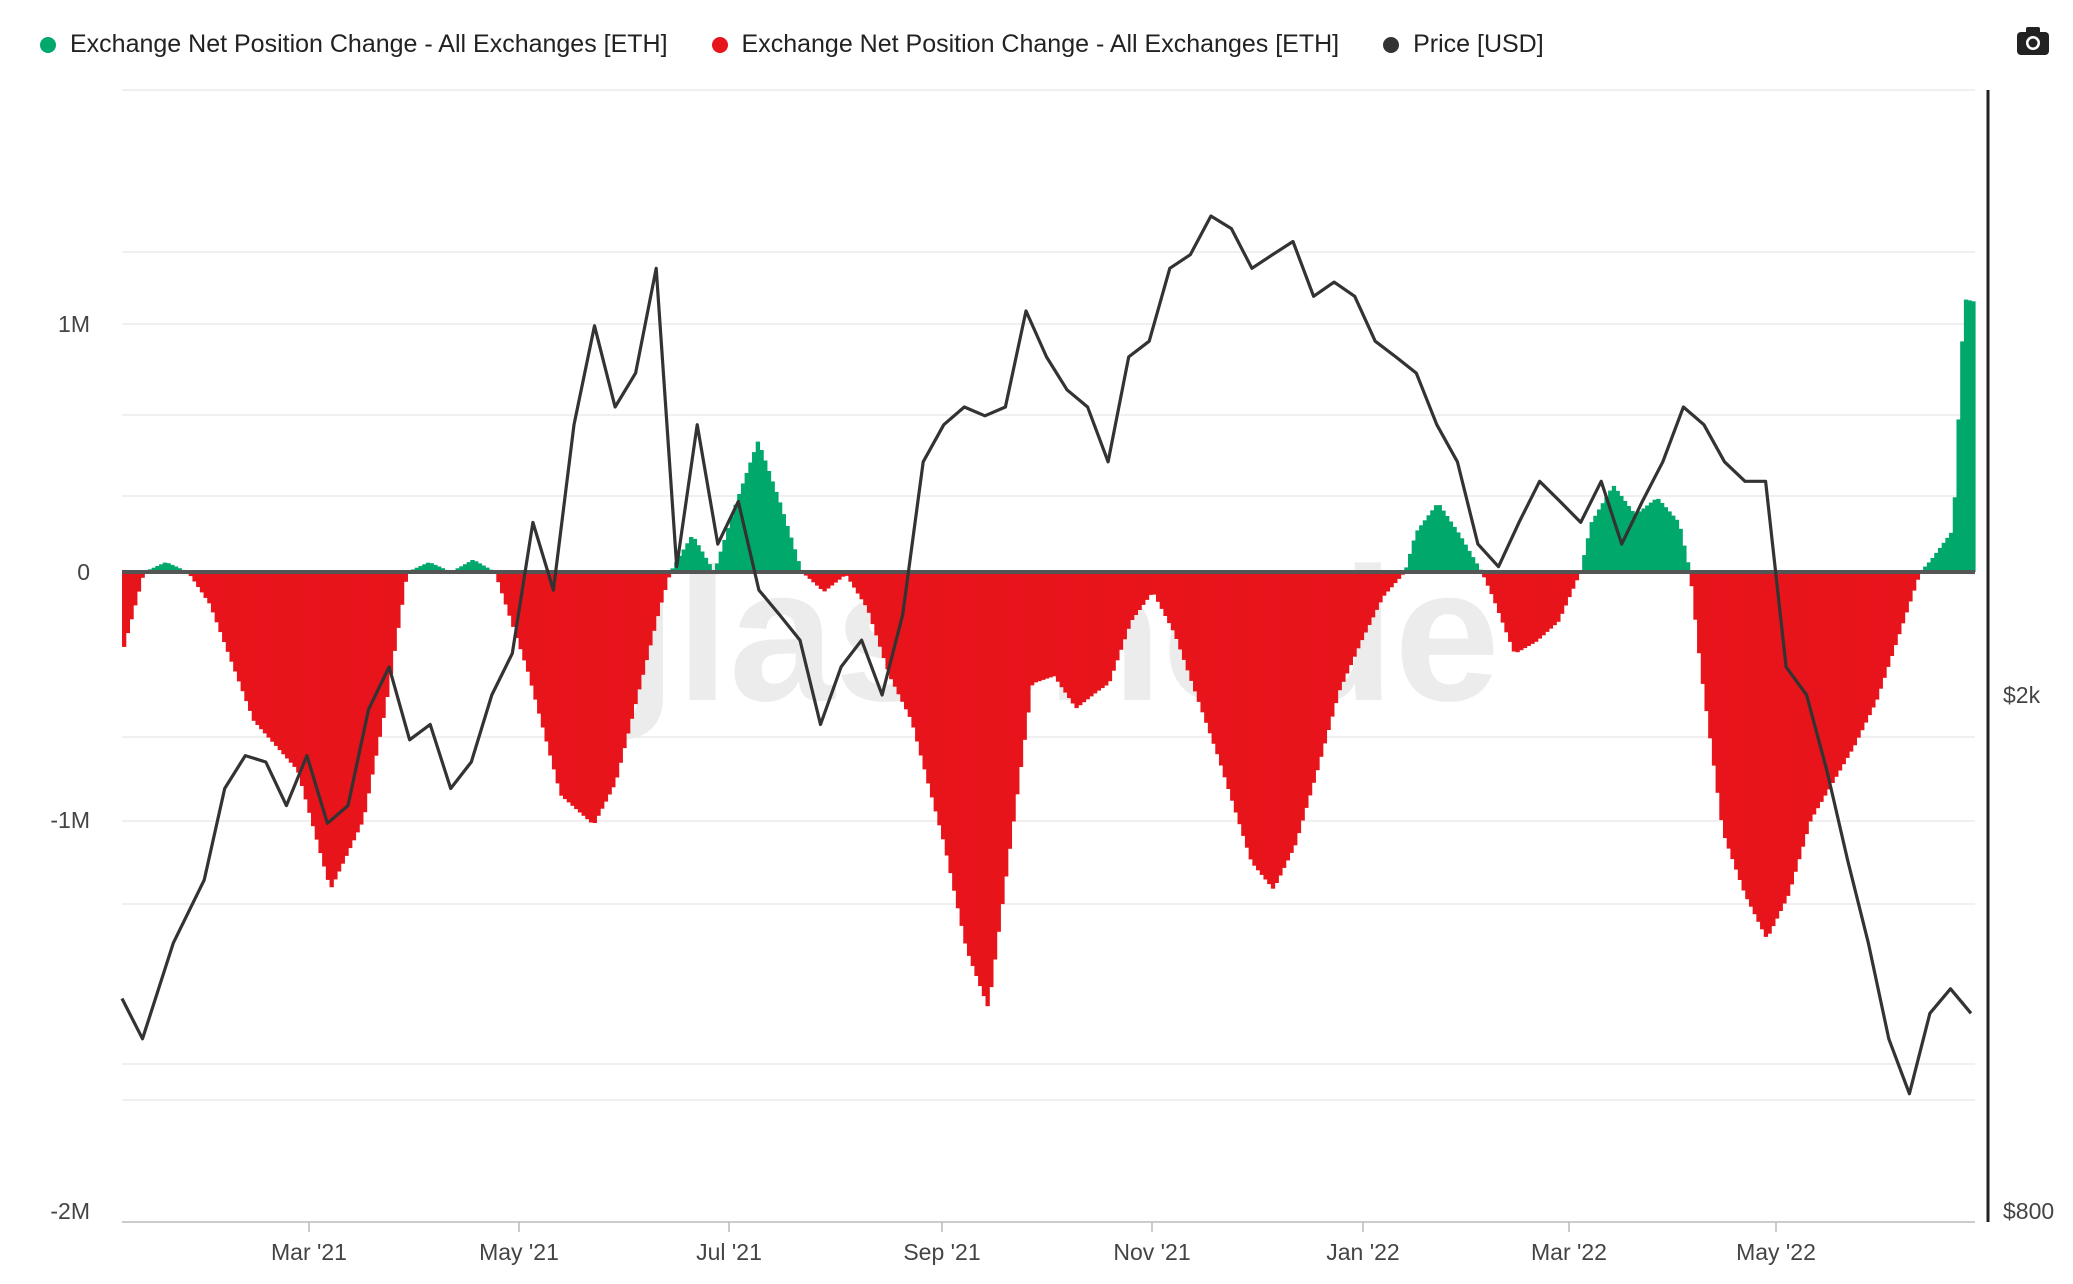  I want to click on x-tick-label: Mar '21, so click(309, 1252).